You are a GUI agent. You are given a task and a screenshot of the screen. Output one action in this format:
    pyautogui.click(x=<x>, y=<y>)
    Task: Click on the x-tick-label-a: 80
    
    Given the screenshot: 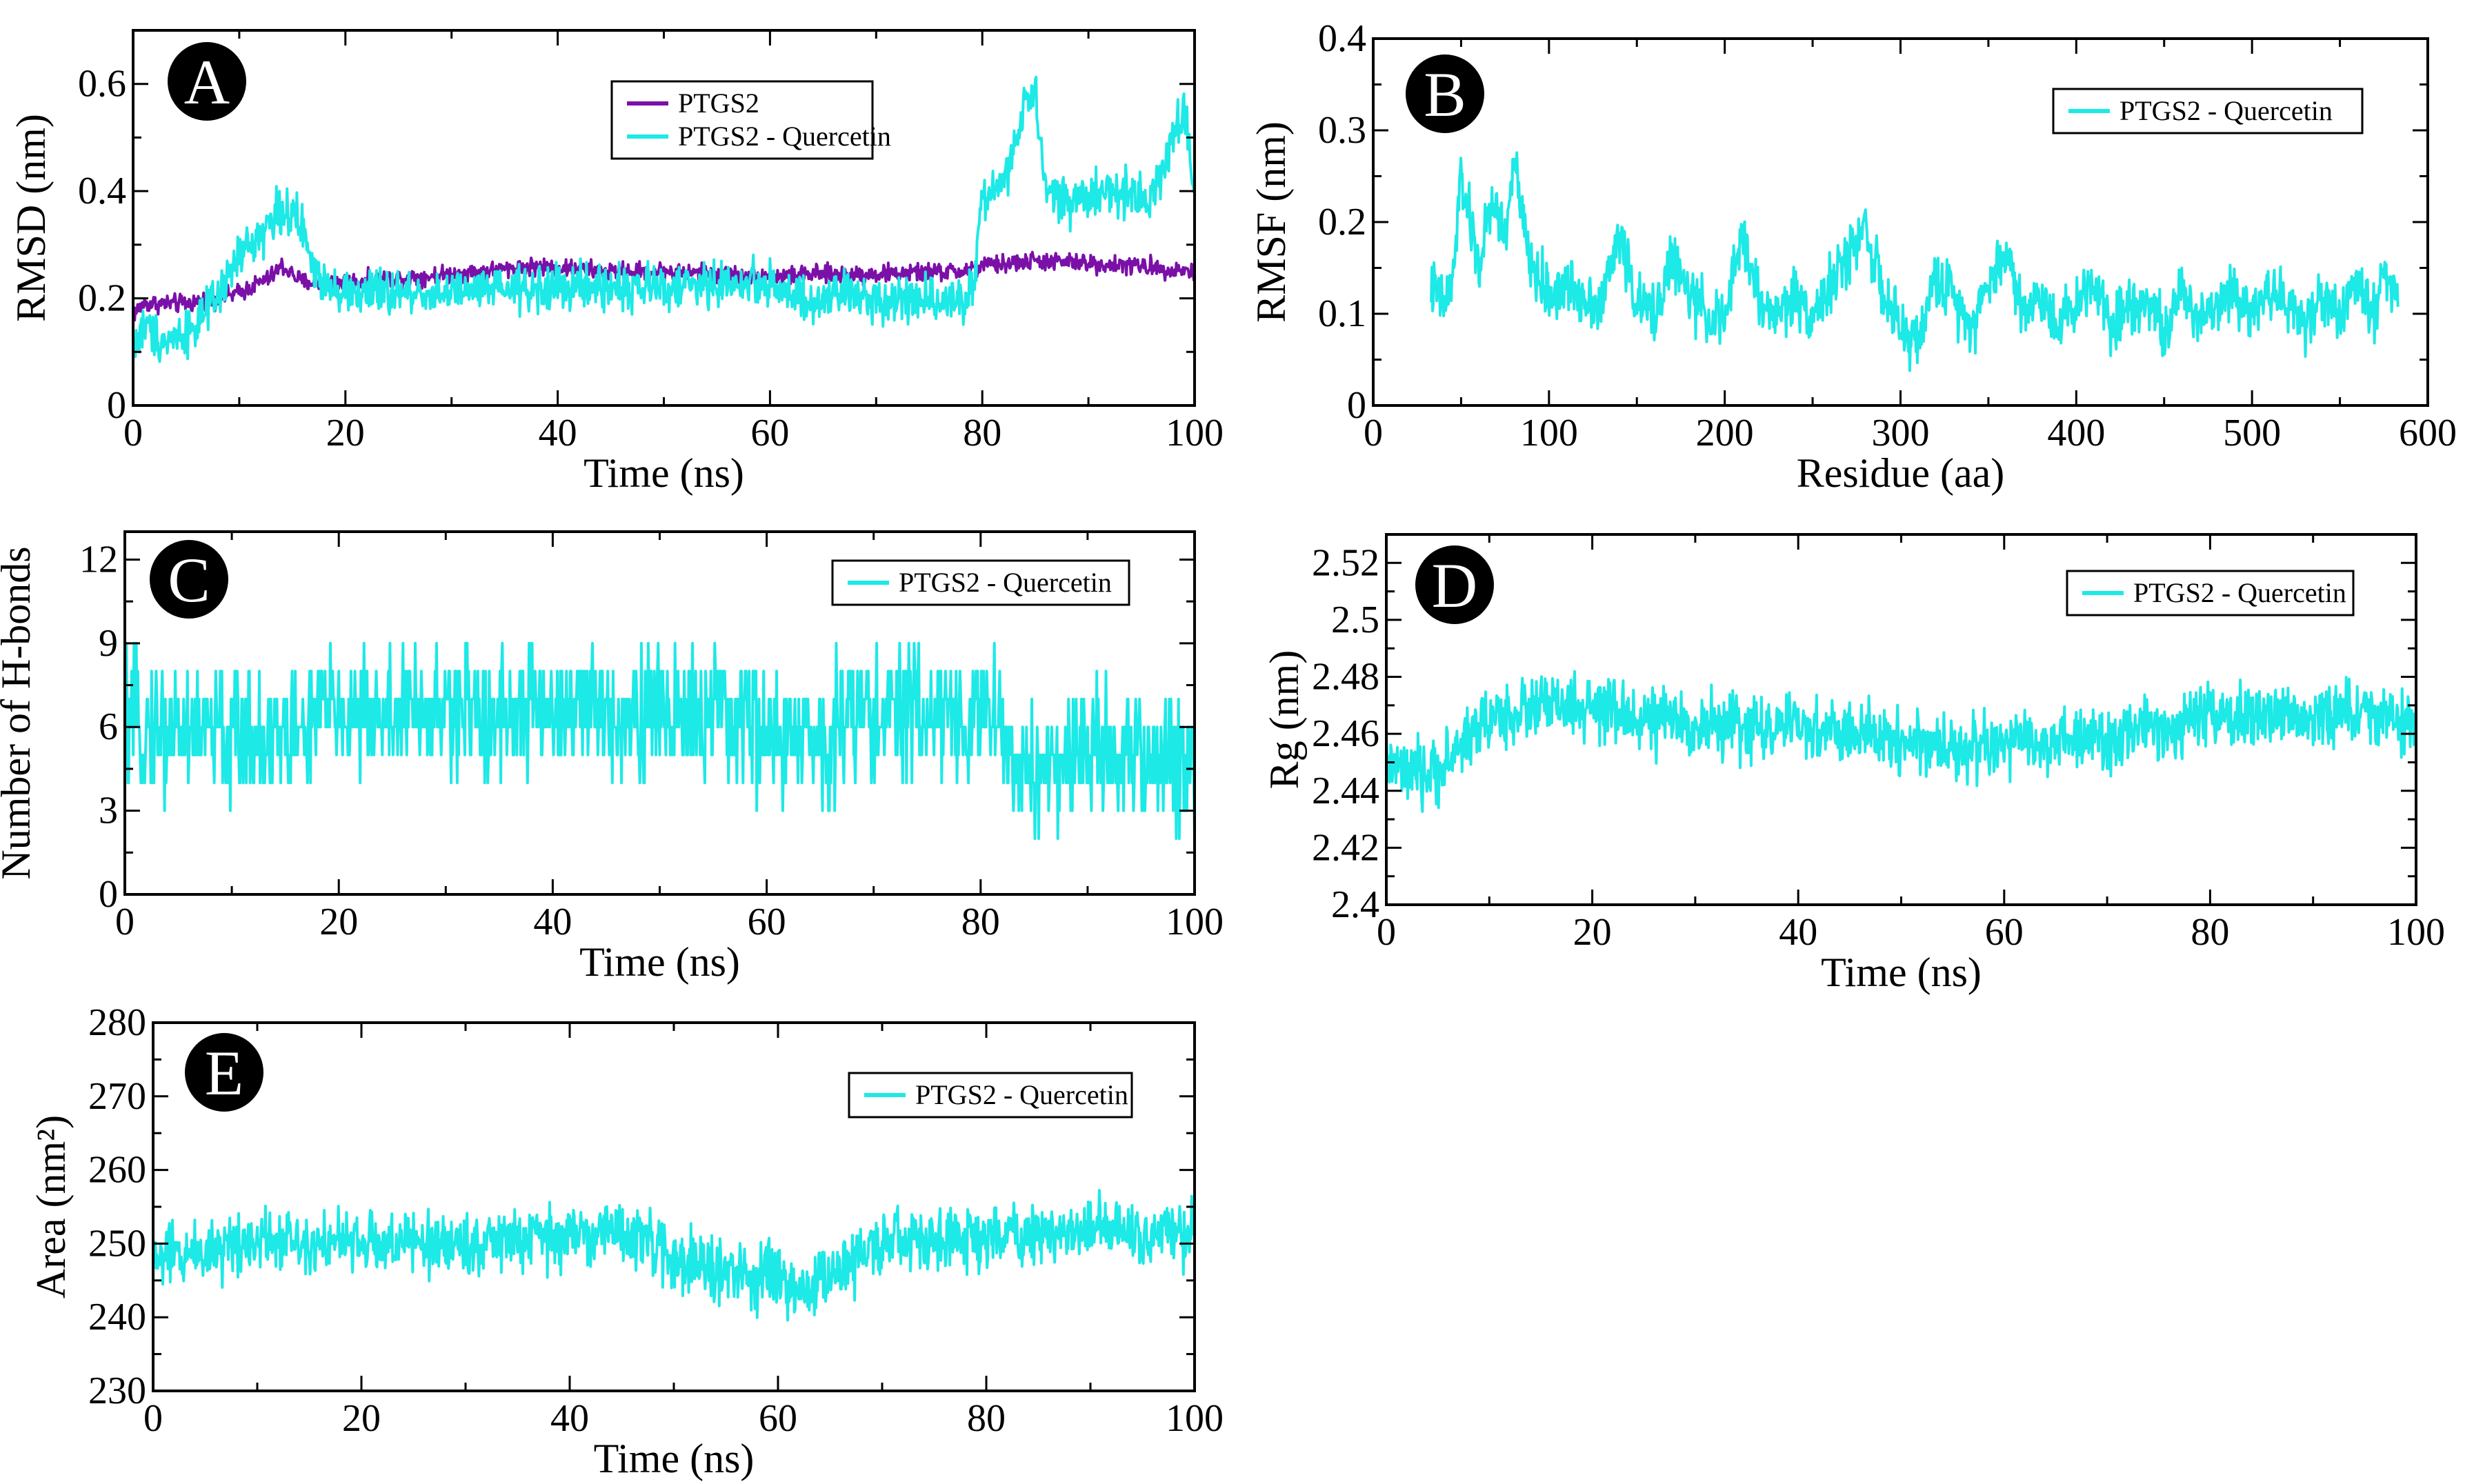 What is the action you would take?
    pyautogui.click(x=982, y=433)
    